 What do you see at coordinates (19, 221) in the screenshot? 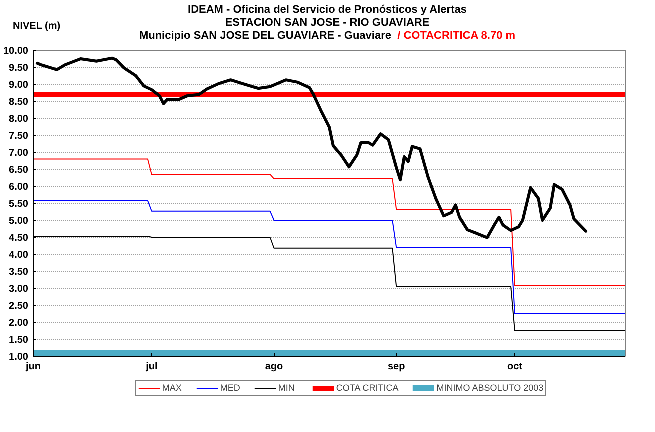
I see `y-tick-label: 5.00` at bounding box center [19, 221].